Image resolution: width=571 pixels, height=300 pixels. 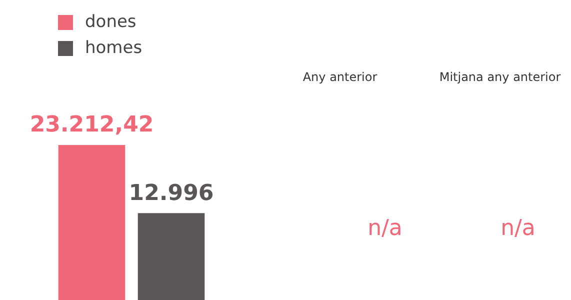 What do you see at coordinates (500, 77) in the screenshot?
I see `text: Mitjana any anterior` at bounding box center [500, 77].